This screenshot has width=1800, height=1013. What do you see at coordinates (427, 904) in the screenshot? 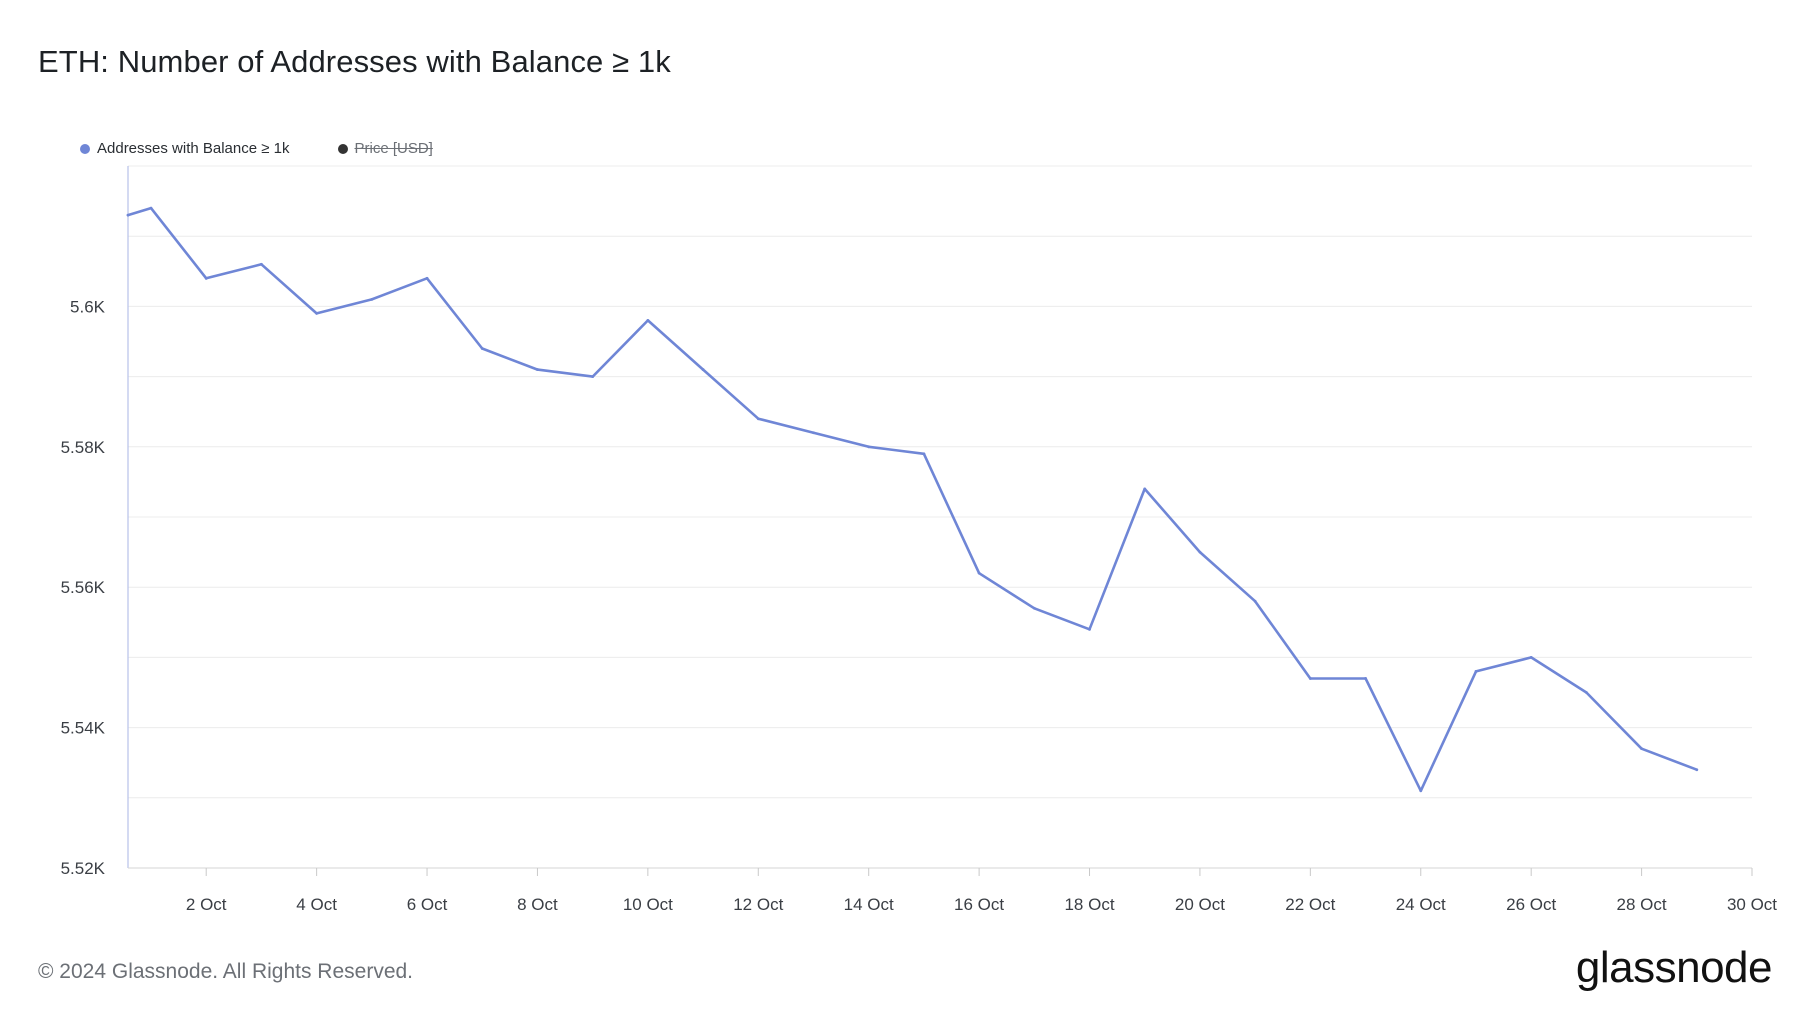
I see `x-tick-label: 6 Oct` at bounding box center [427, 904].